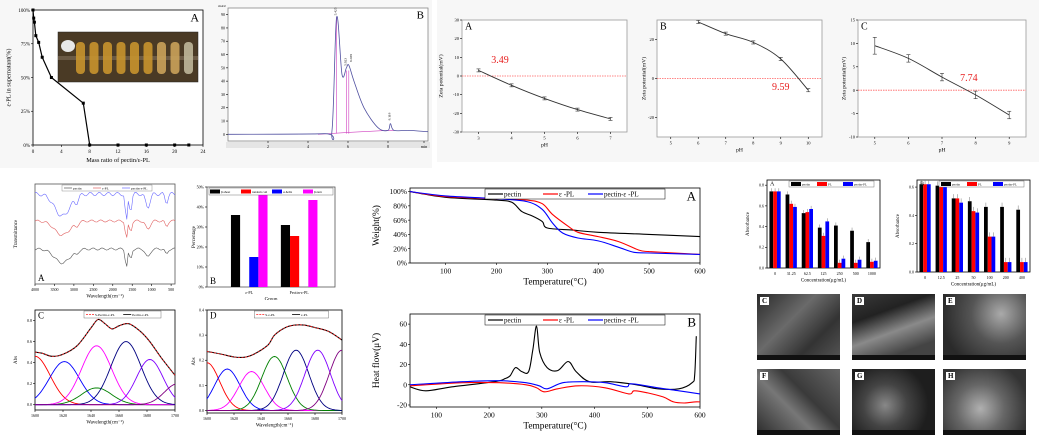 This screenshot has height=446, width=1039. What do you see at coordinates (806, 185) in the screenshot?
I see `legend-label: pectin` at bounding box center [806, 185].